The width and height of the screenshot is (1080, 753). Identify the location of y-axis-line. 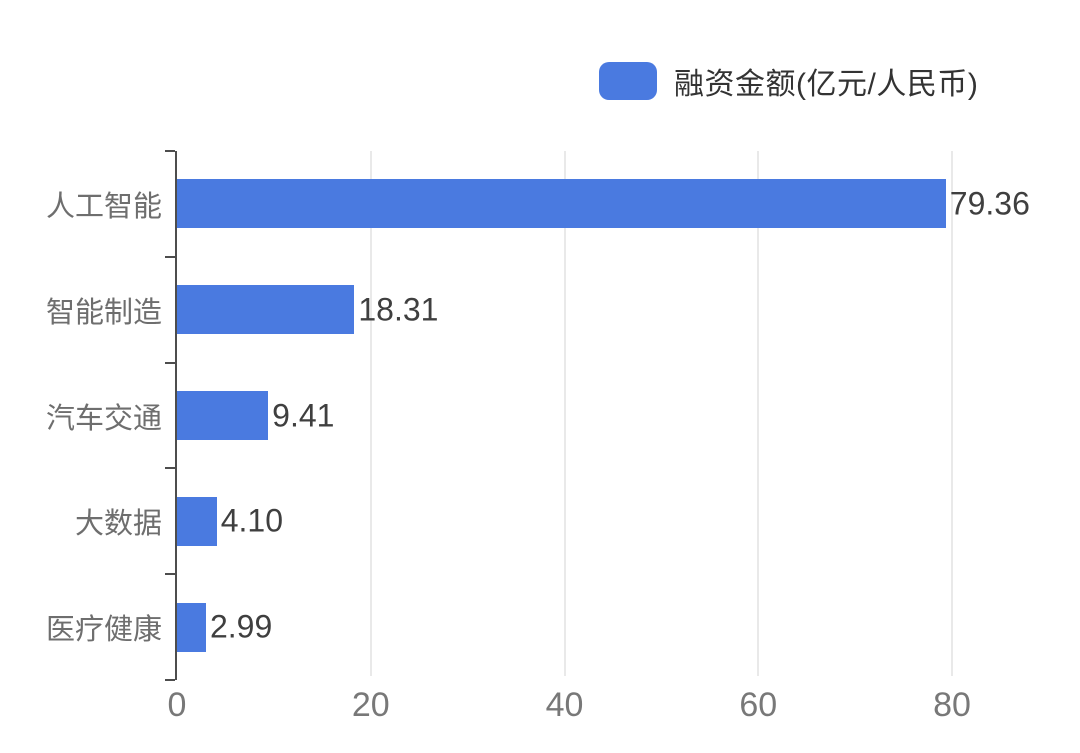
(176, 415).